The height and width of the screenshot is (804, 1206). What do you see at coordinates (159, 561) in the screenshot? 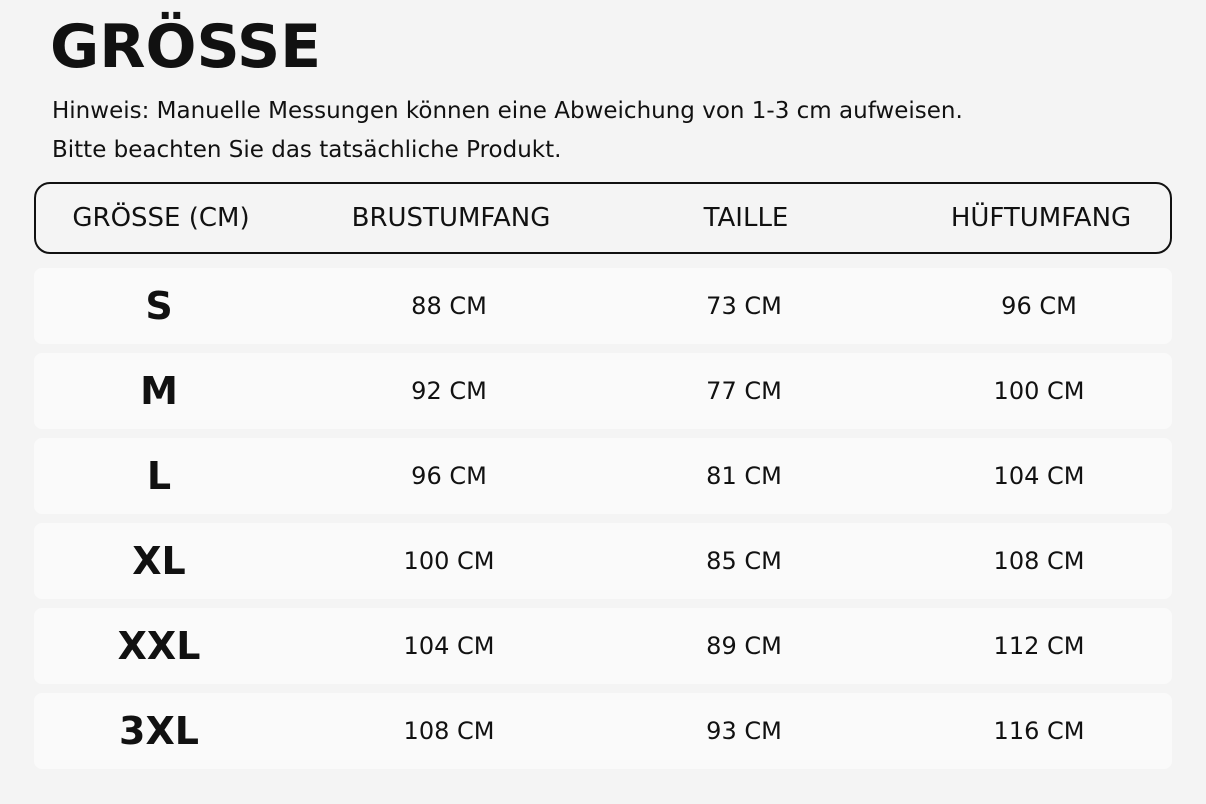
I see `size-label: XL` at bounding box center [159, 561].